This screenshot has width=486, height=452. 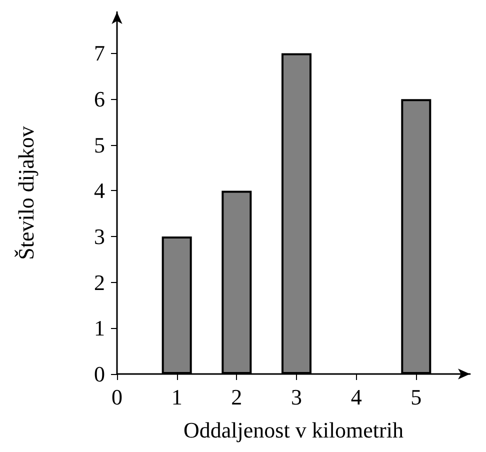 What do you see at coordinates (356, 397) in the screenshot?
I see `x-tick-label: 4` at bounding box center [356, 397].